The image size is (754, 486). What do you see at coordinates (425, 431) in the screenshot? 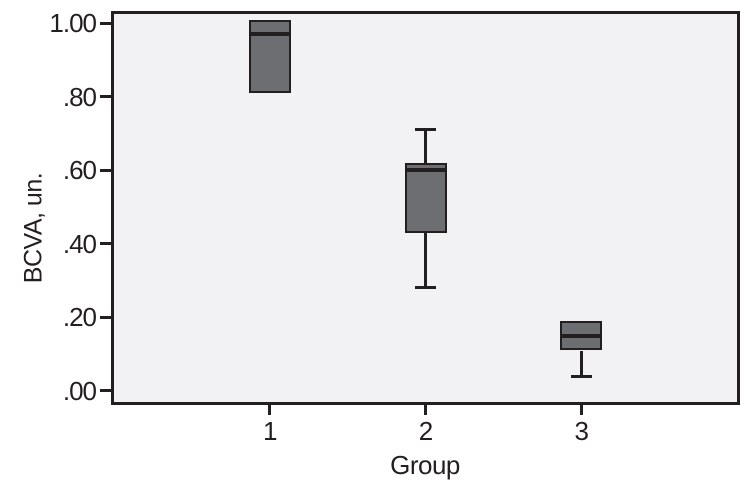
I see `x-tick-label: 2` at bounding box center [425, 431].